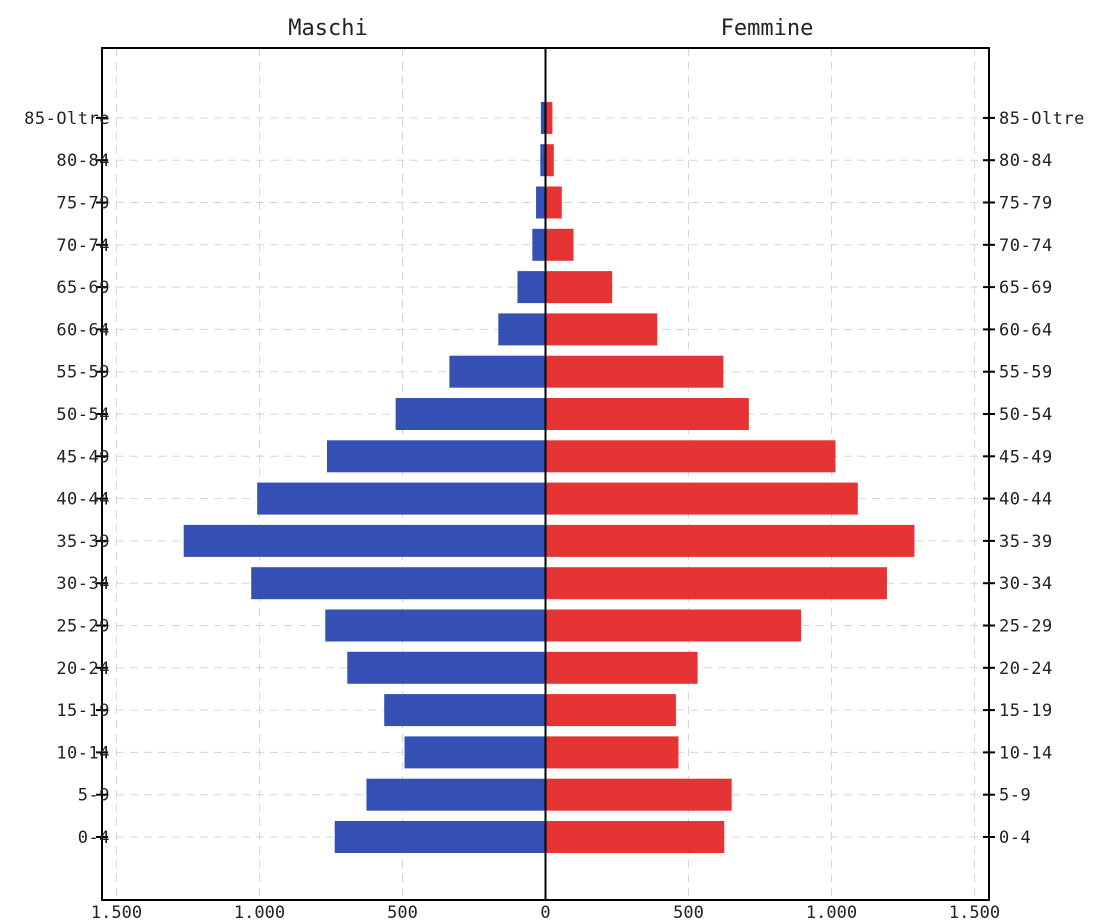 This screenshot has height=922, width=1106. What do you see at coordinates (83, 288) in the screenshot?
I see `category-label-left: 65-69` at bounding box center [83, 288].